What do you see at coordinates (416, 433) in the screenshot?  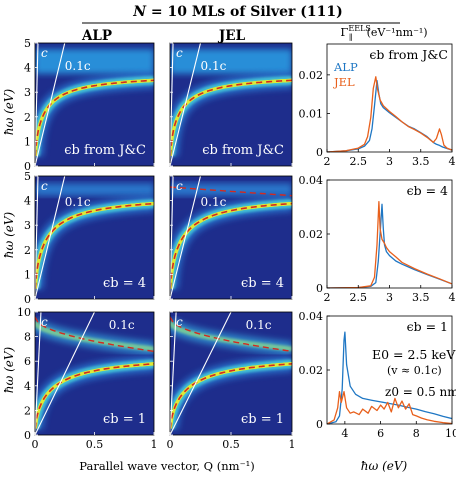 I see `x-tick-label: 8` at bounding box center [416, 433].